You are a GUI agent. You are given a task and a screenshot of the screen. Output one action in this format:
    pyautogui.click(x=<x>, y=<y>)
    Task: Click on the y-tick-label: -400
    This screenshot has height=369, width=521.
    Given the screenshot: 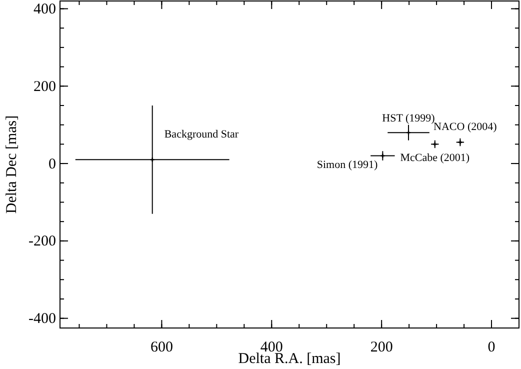 What is the action you would take?
    pyautogui.click(x=42, y=319)
    